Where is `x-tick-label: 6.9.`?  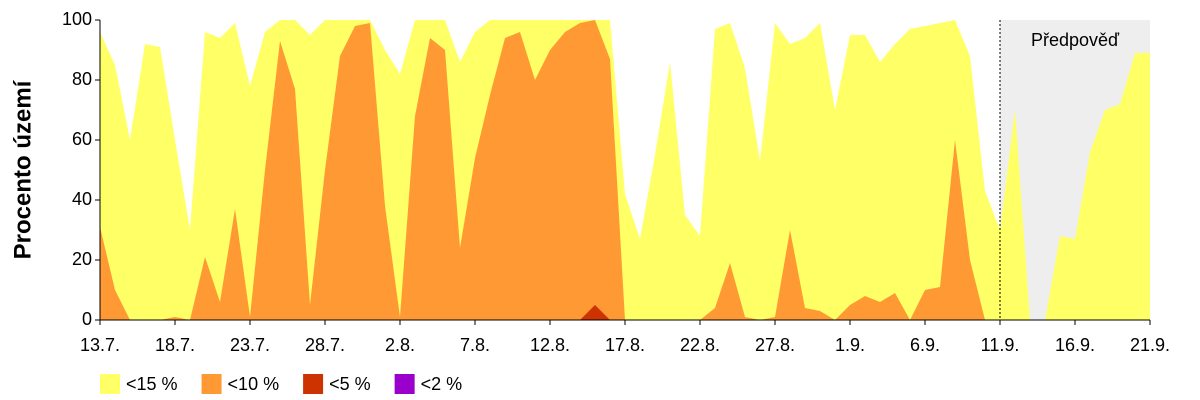
x-tick-label: 6.9. is located at coordinates (925, 345).